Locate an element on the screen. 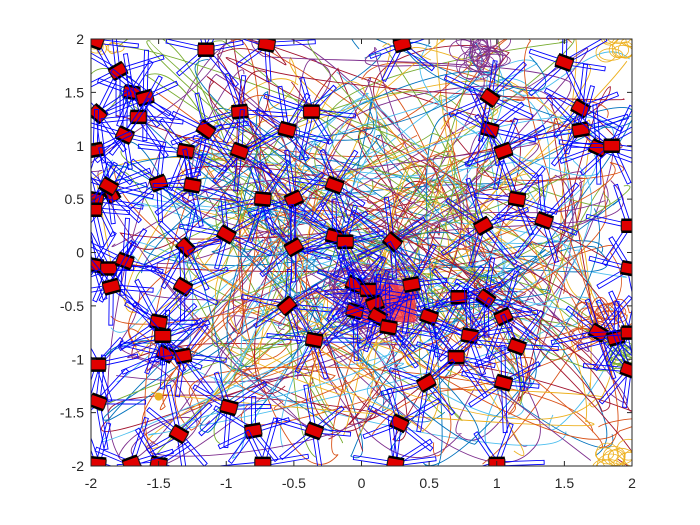  y-tick-label: -2 is located at coordinates (78, 466).